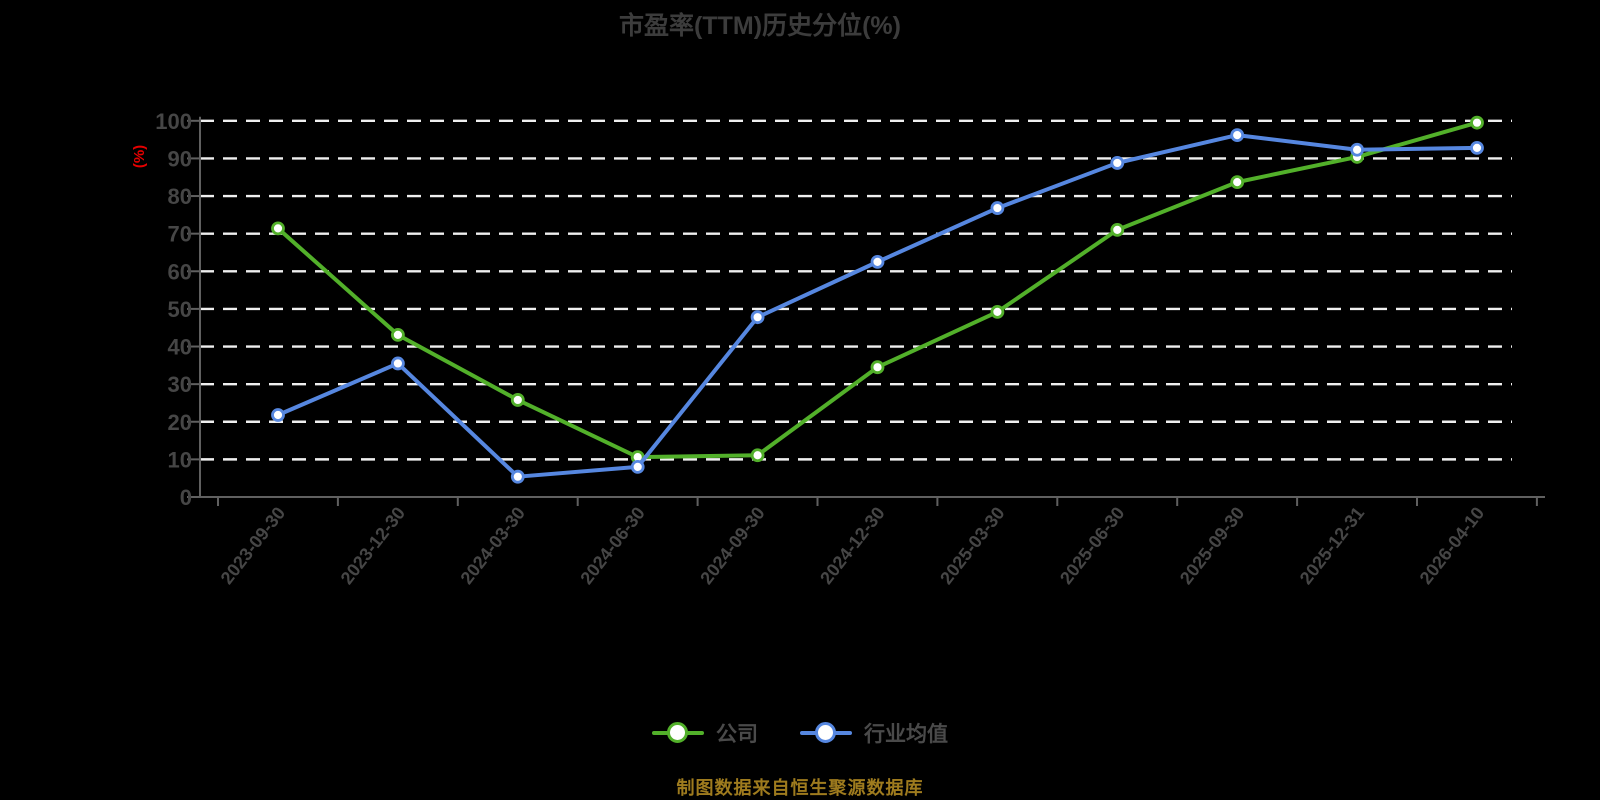  Describe the element at coordinates (180, 158) in the screenshot. I see `y-tick-label-90: 90` at that location.